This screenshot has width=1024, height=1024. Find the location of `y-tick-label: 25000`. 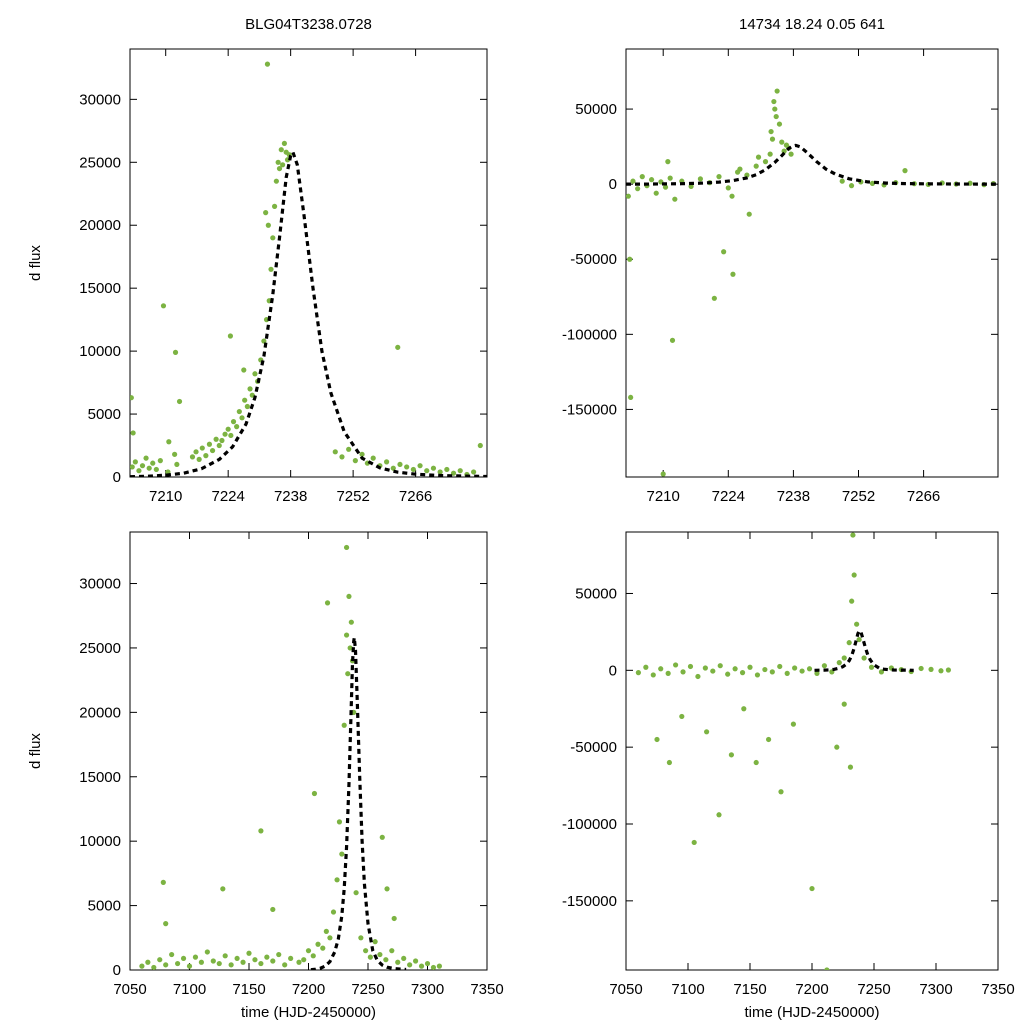

y-tick-label: 25000 is located at coordinates (100, 648).